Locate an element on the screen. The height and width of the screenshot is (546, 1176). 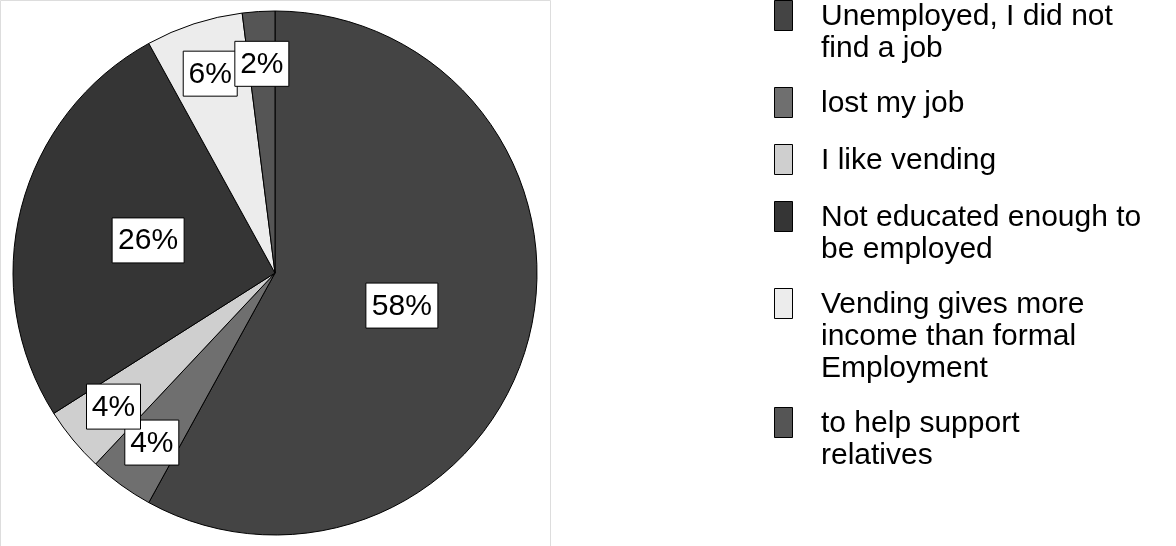
legend-label: Unemployed, I did not find a job is located at coordinates (967, 31).